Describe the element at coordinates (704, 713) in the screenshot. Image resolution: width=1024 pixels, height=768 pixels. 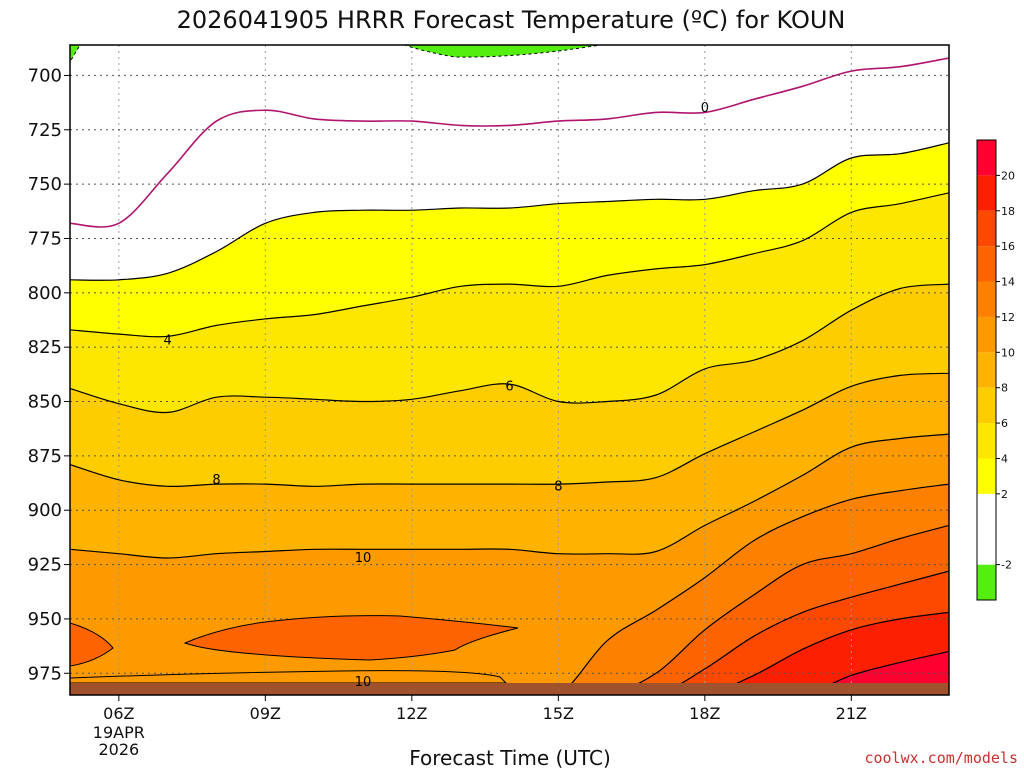
I see `x-tick-label: 18Z` at that location.